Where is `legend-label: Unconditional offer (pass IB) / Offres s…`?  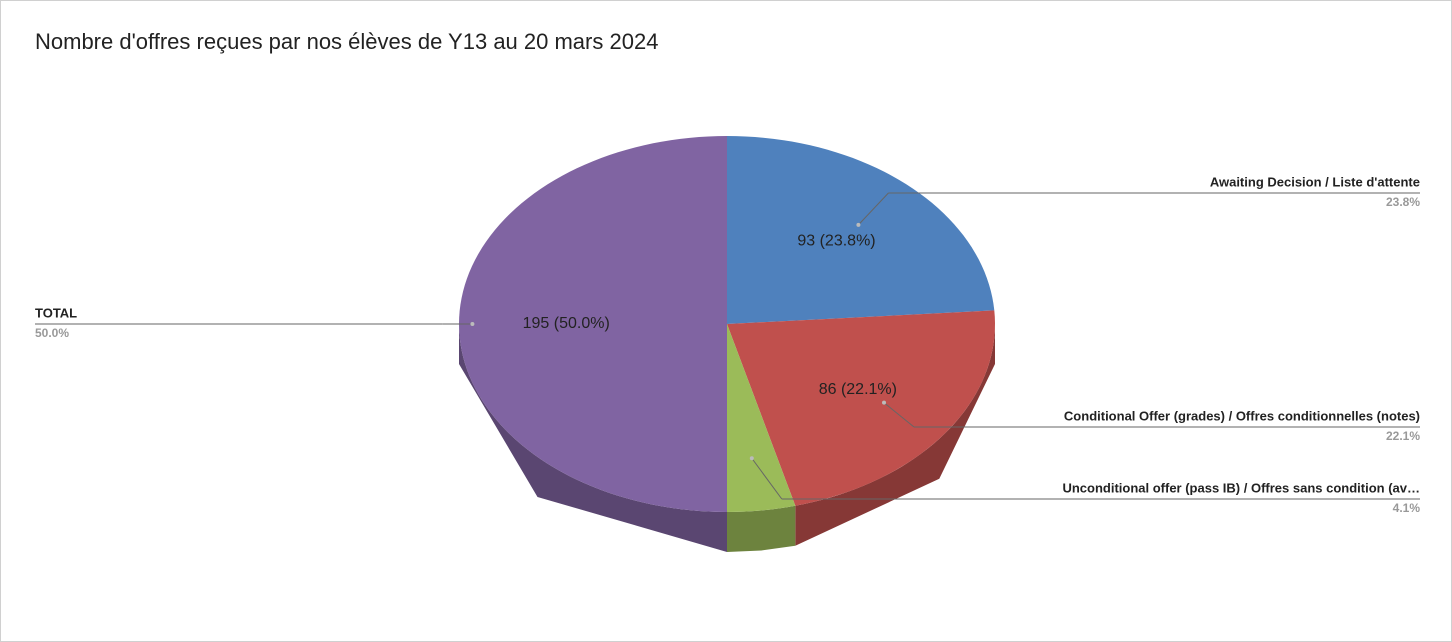
legend-label: Unconditional offer (pass IB) / Offres s… is located at coordinates (1241, 487).